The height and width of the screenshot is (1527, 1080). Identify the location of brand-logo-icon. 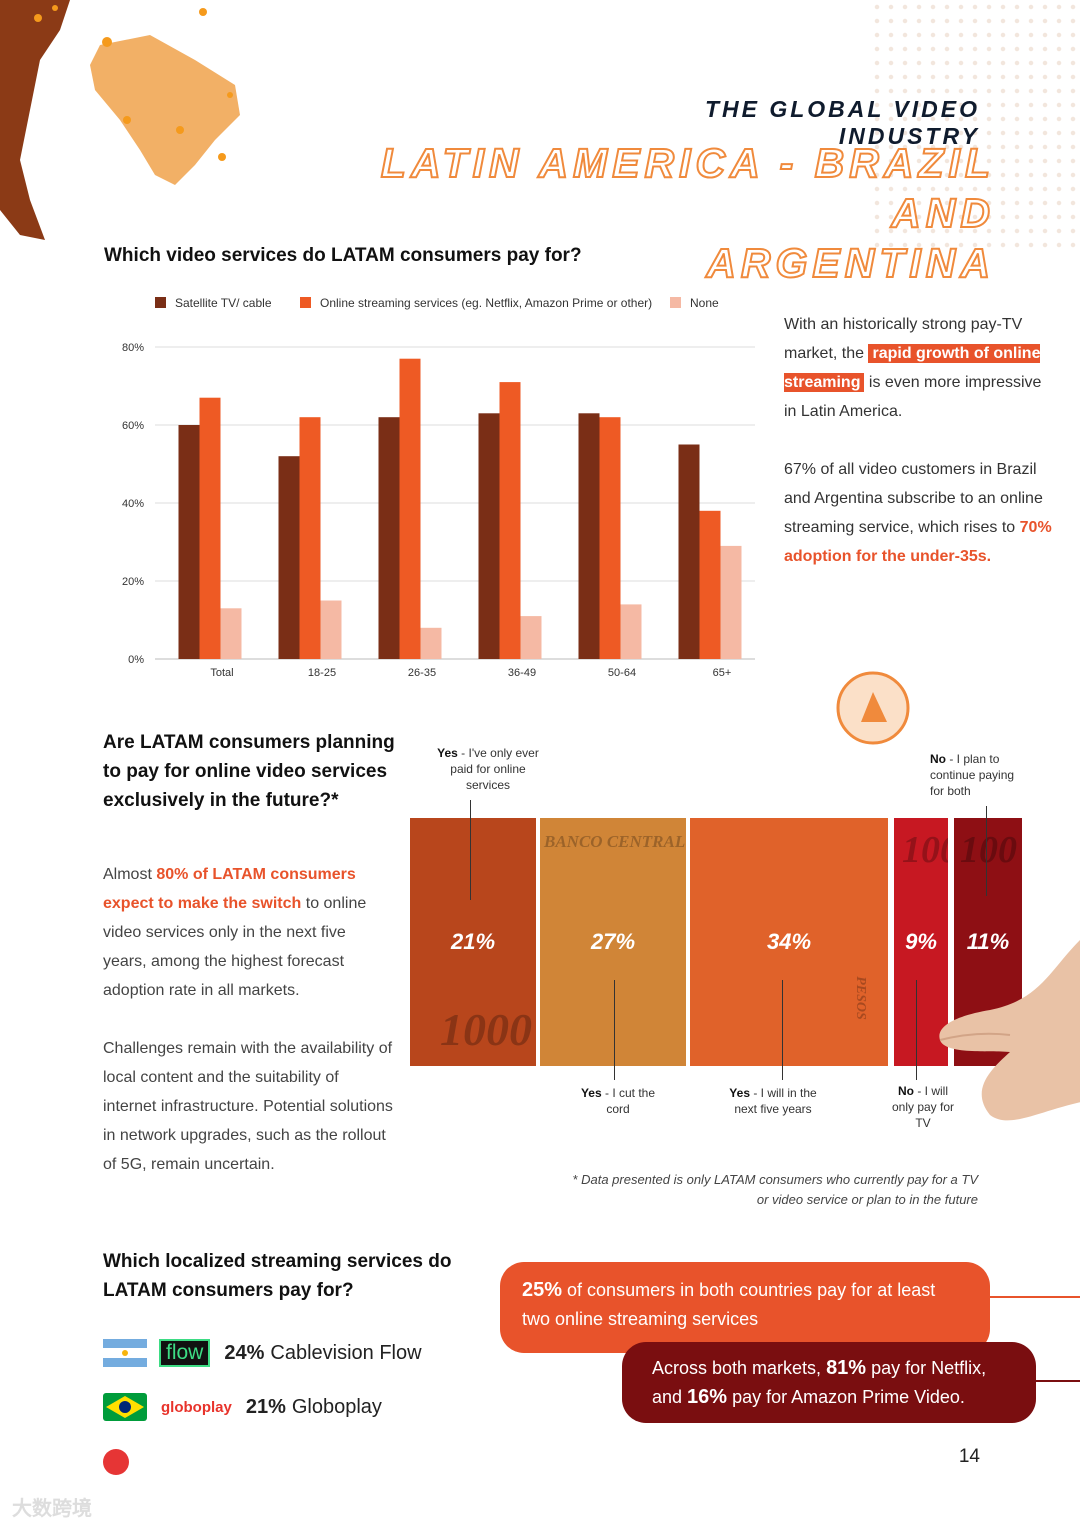
(116, 1462).